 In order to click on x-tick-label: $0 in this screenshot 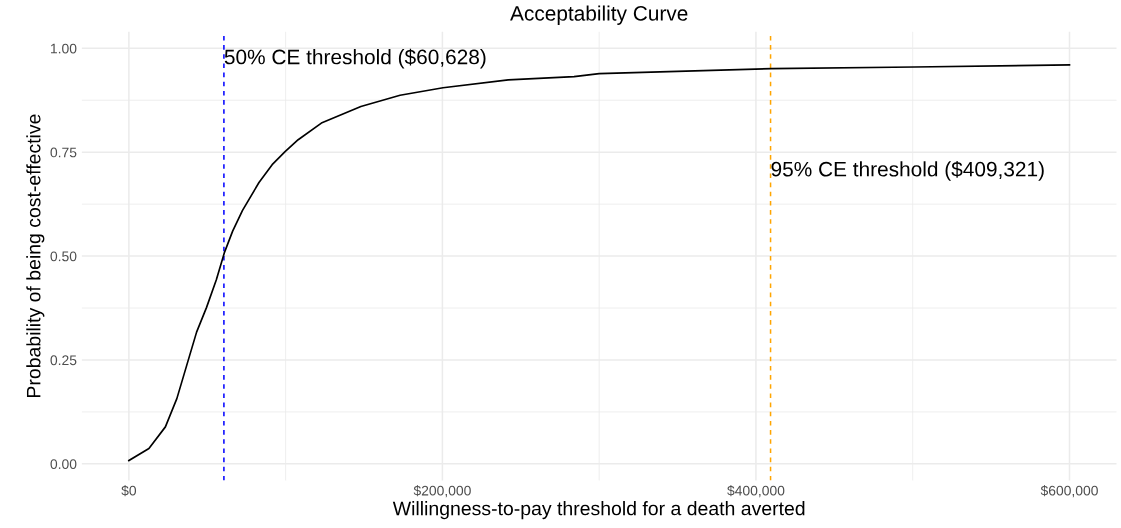, I will do `click(129, 491)`.